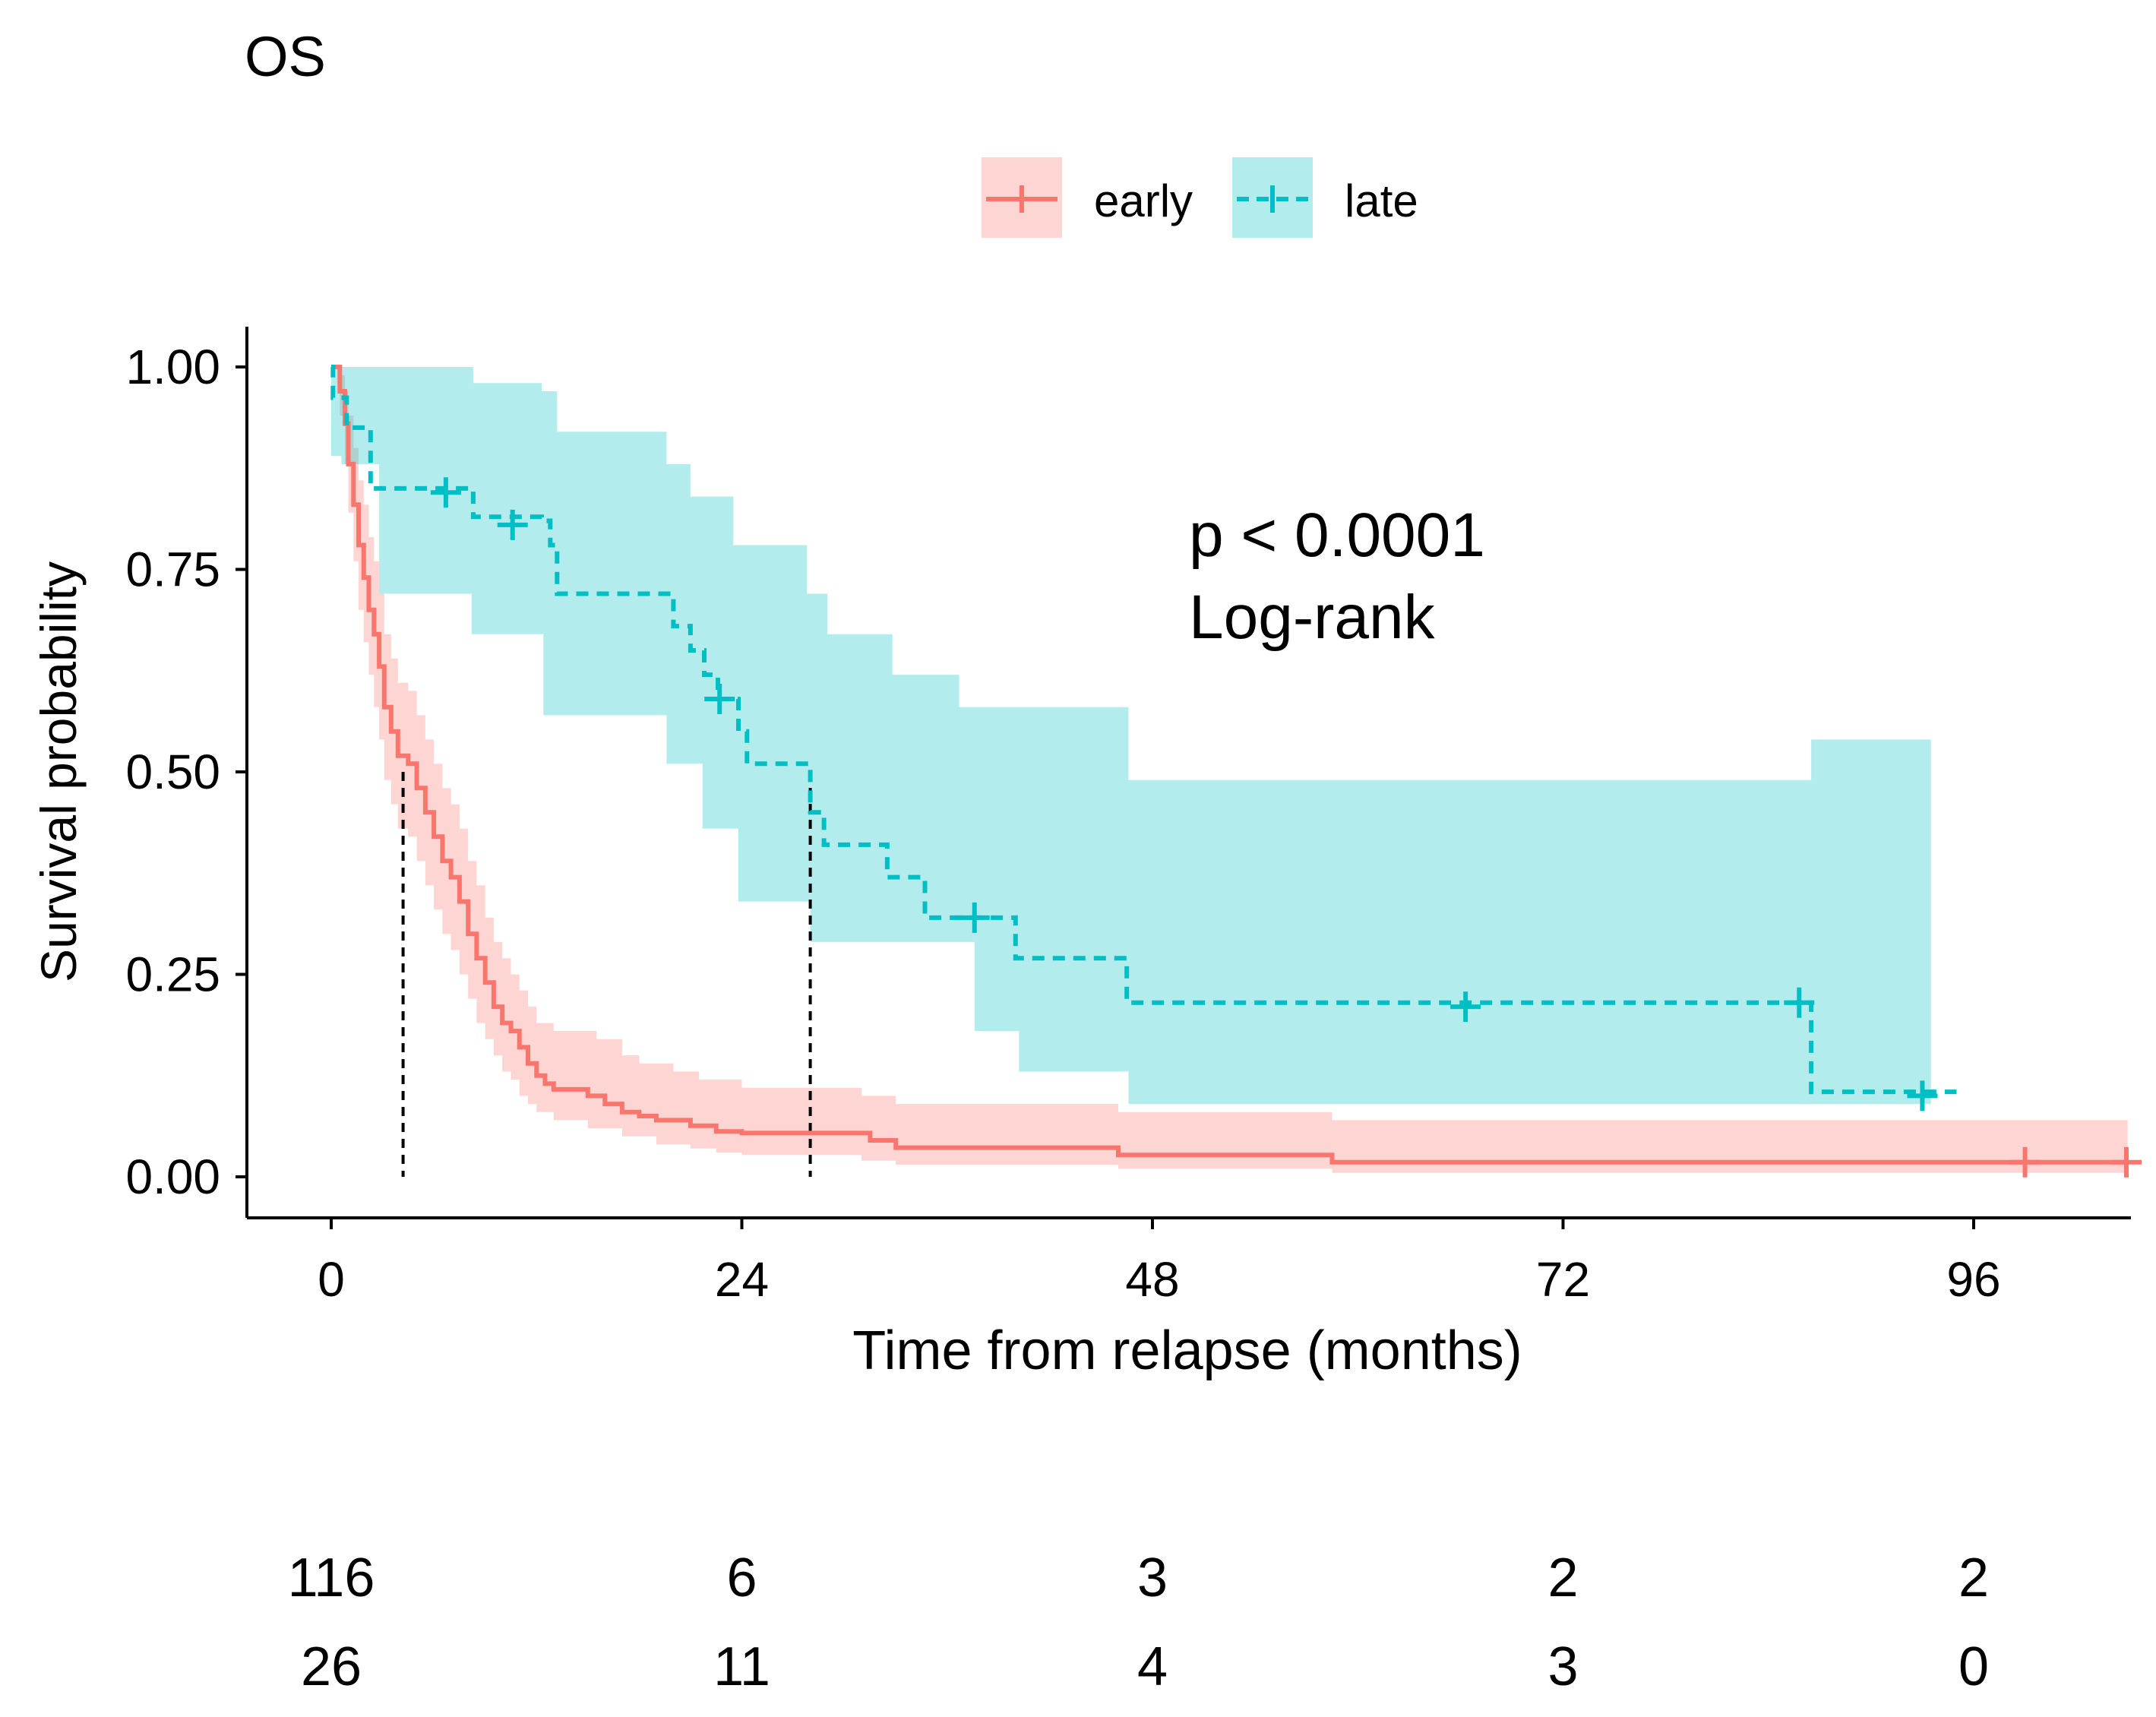 This screenshot has height=1717, width=2156. I want to click on y-tick-label: 0.00, so click(172, 1176).